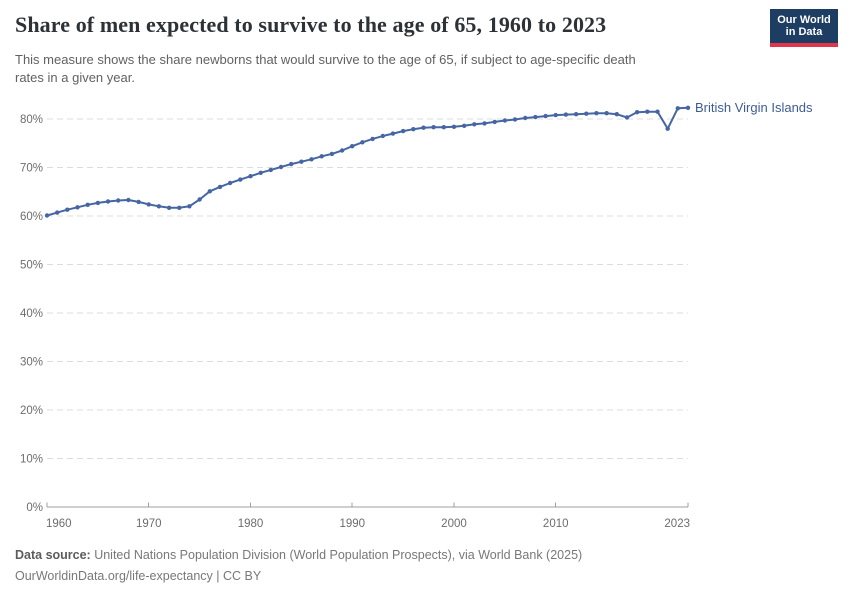  Describe the element at coordinates (75, 77) in the screenshot. I see `chart-subtitle-line2: rates in a given year.` at that location.